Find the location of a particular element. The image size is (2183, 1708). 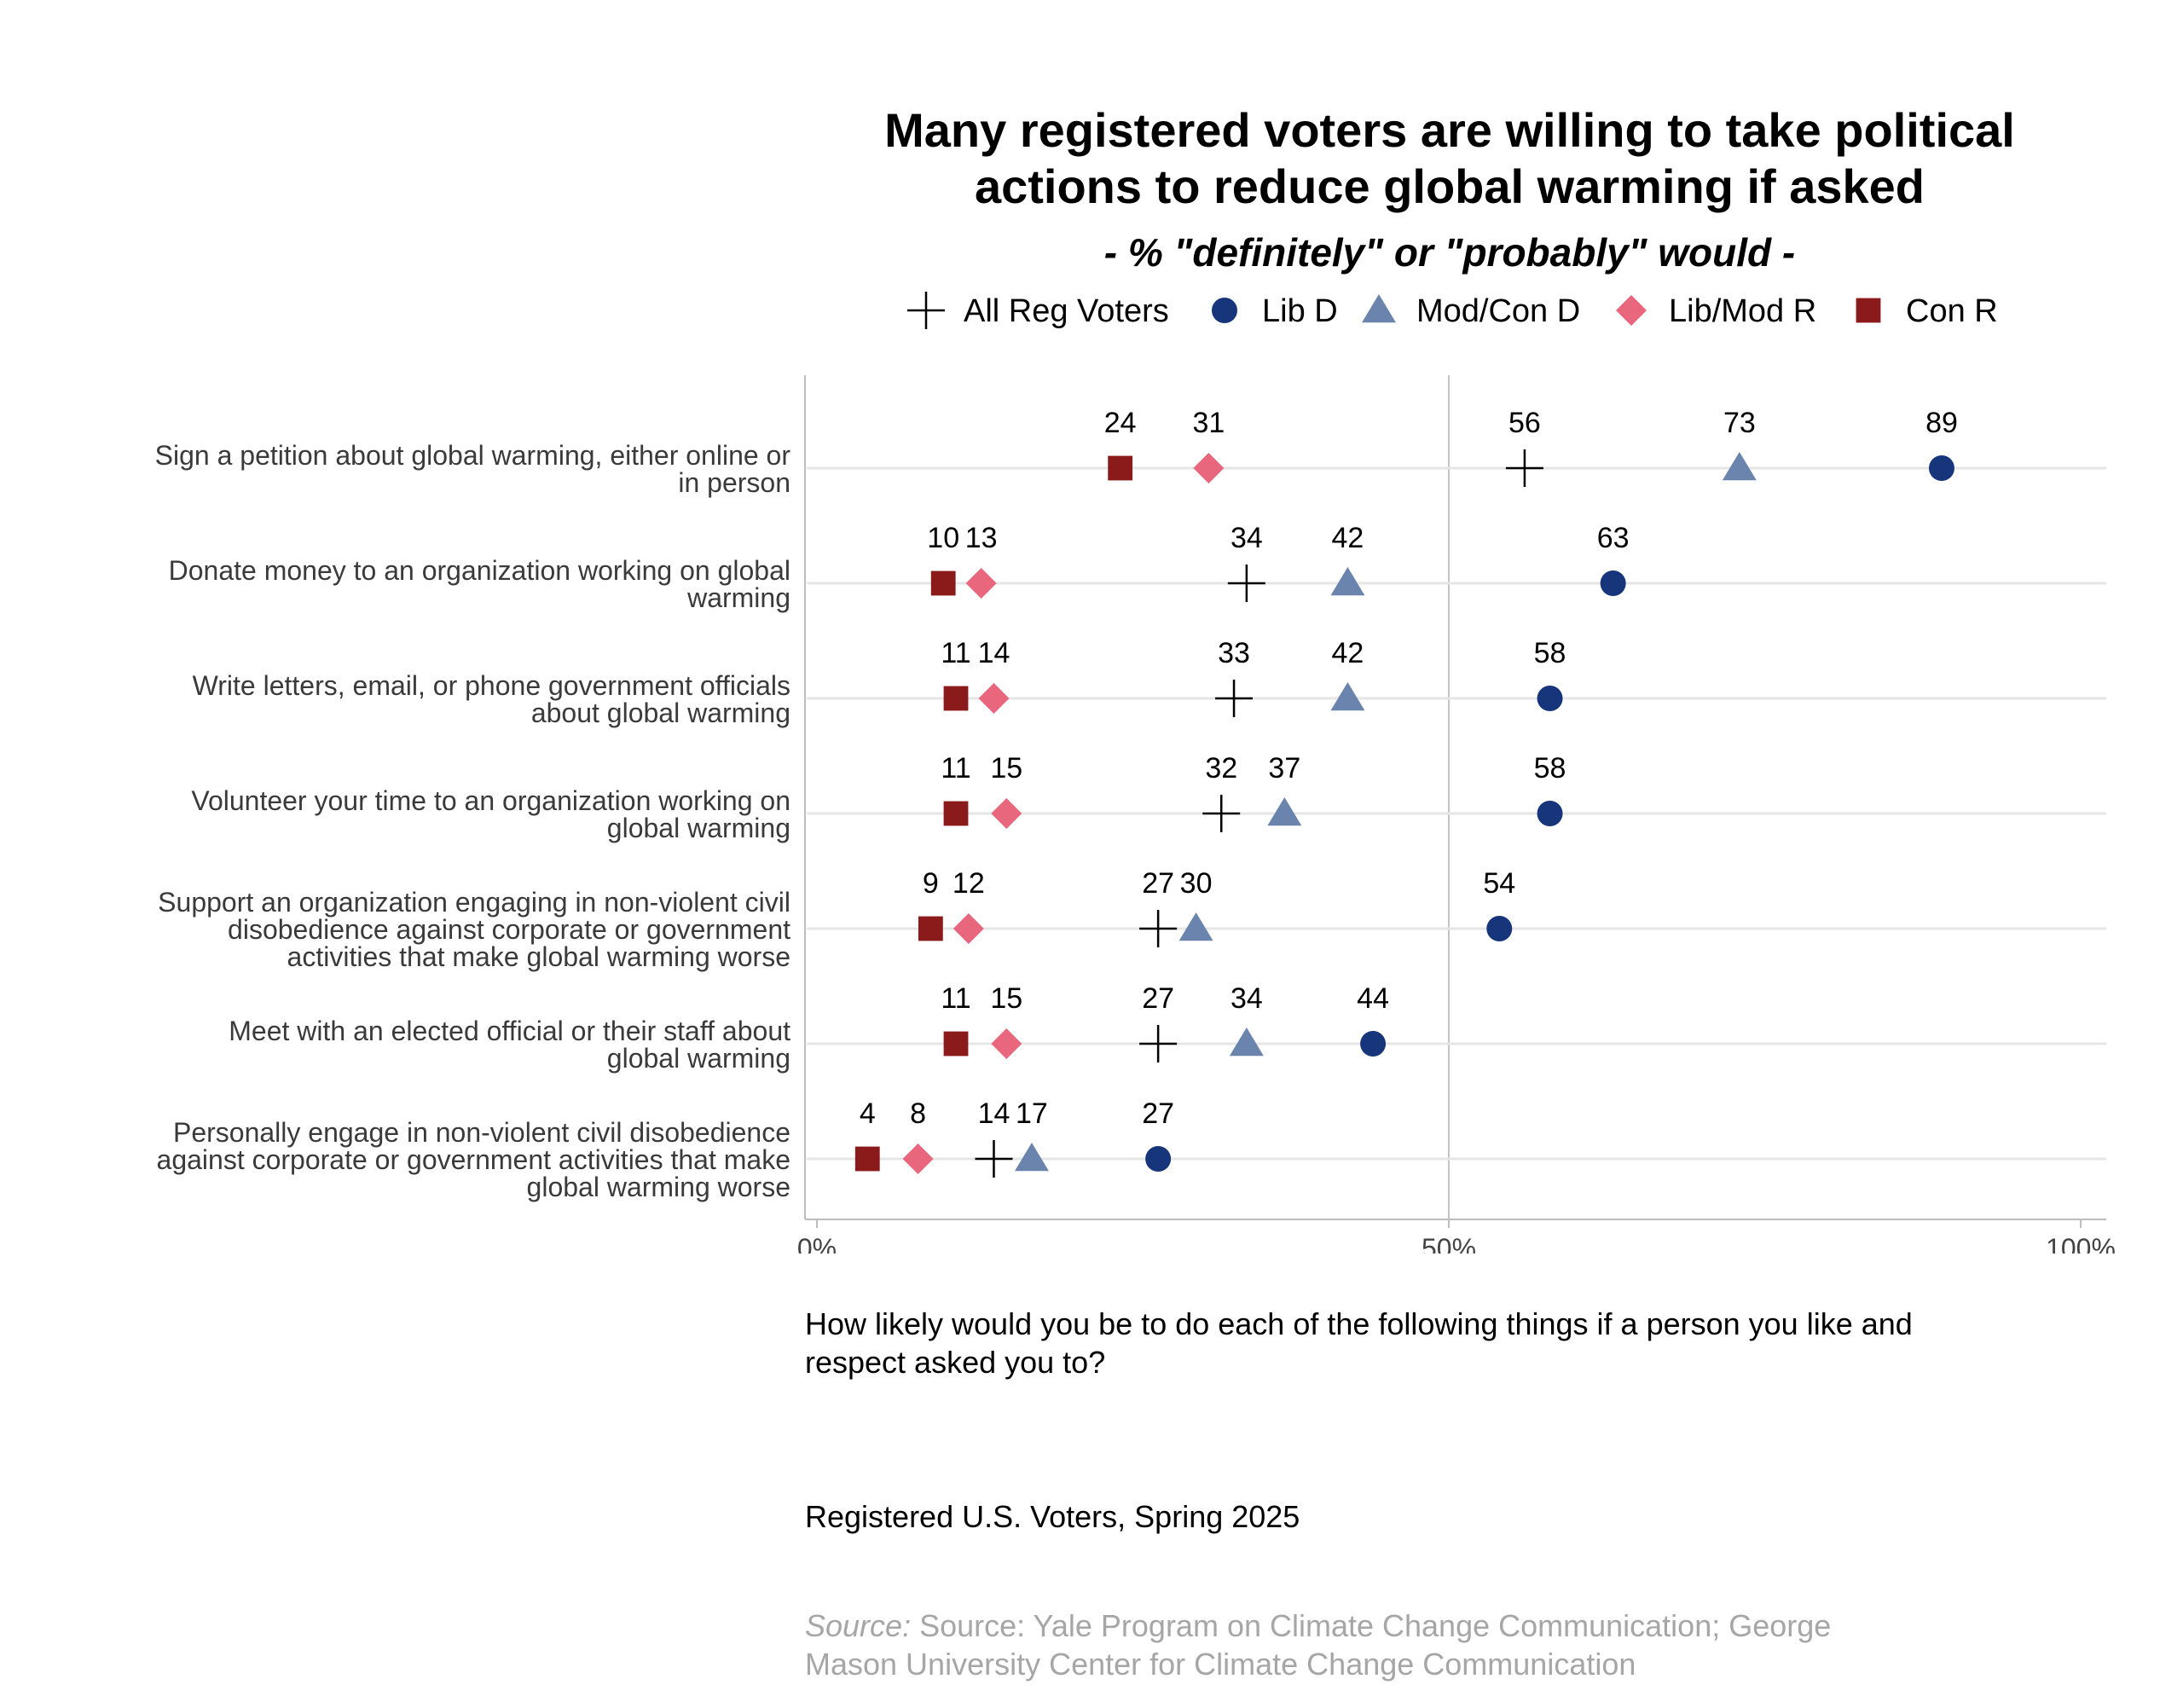

legend-marker-square is located at coordinates (1868, 310).